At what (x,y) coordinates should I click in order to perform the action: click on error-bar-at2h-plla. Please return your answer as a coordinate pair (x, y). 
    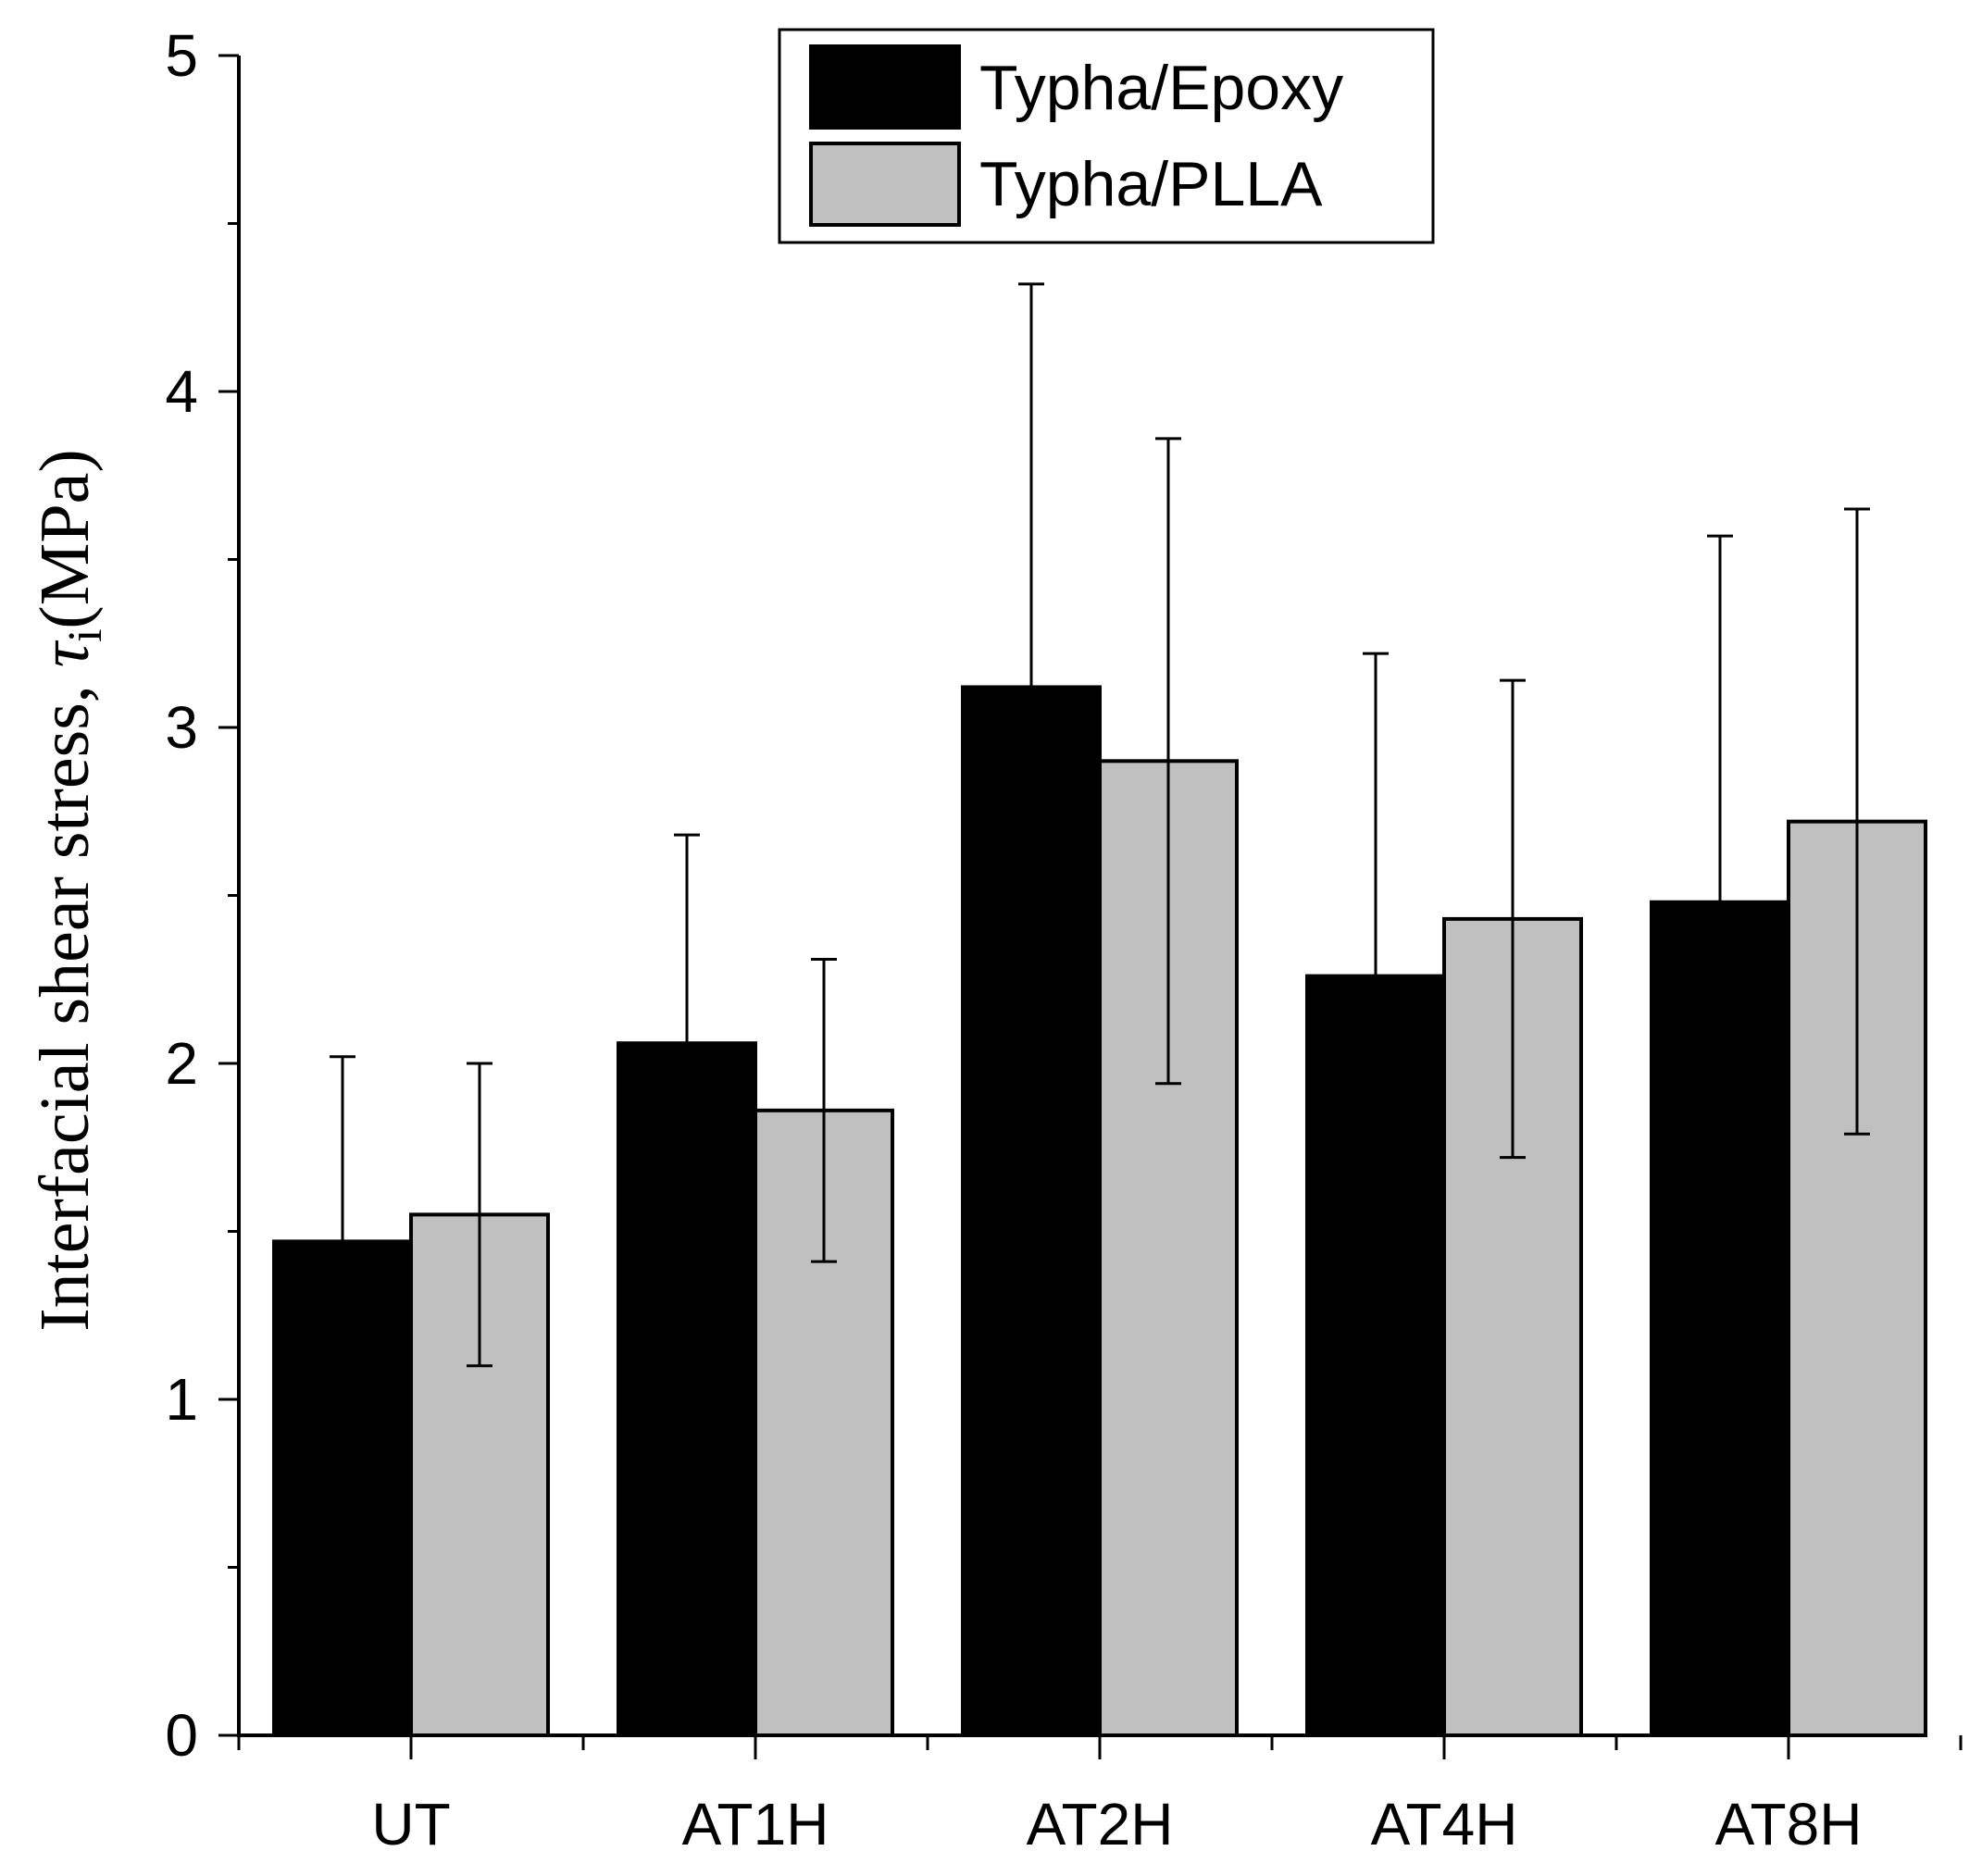
    Looking at the image, I should click on (1168, 761).